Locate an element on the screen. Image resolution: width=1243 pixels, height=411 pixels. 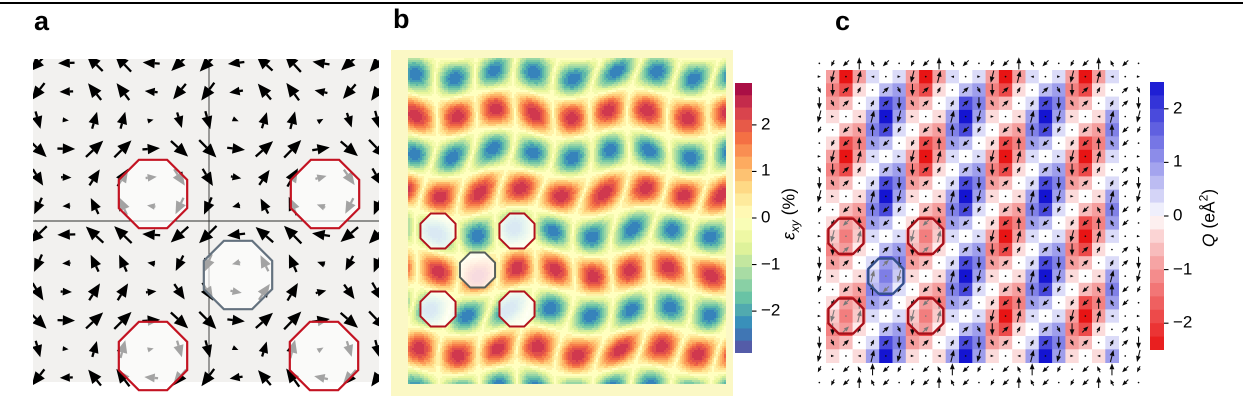
panel-b-colorbar is located at coordinates (746, 218).